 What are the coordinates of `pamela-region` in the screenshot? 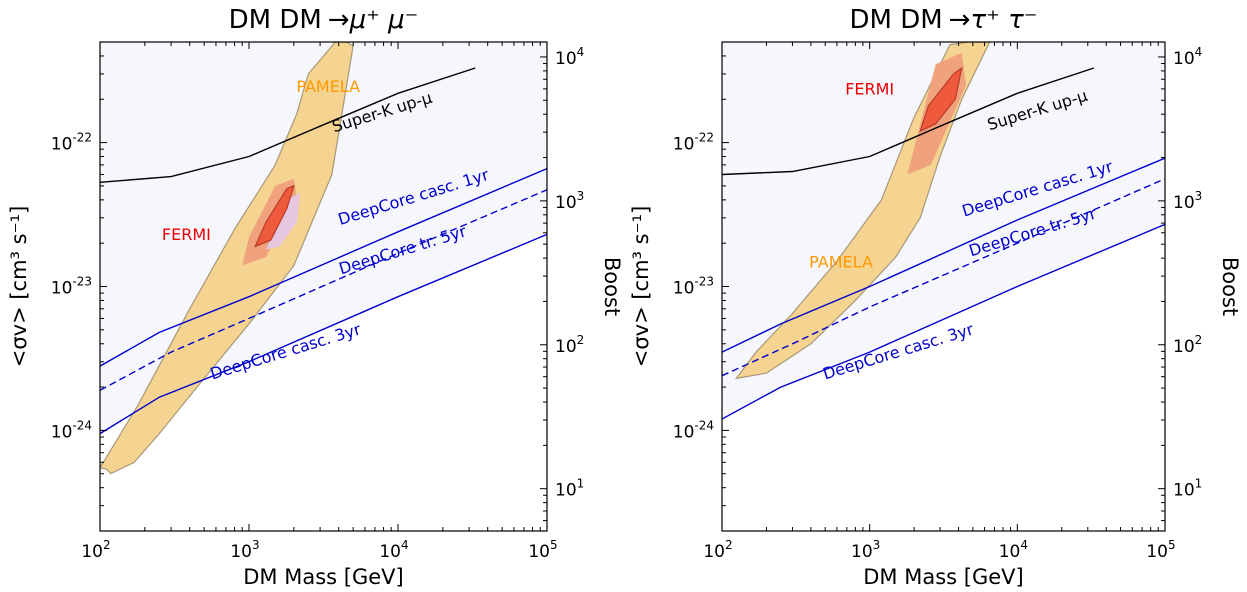 It's located at (227, 258).